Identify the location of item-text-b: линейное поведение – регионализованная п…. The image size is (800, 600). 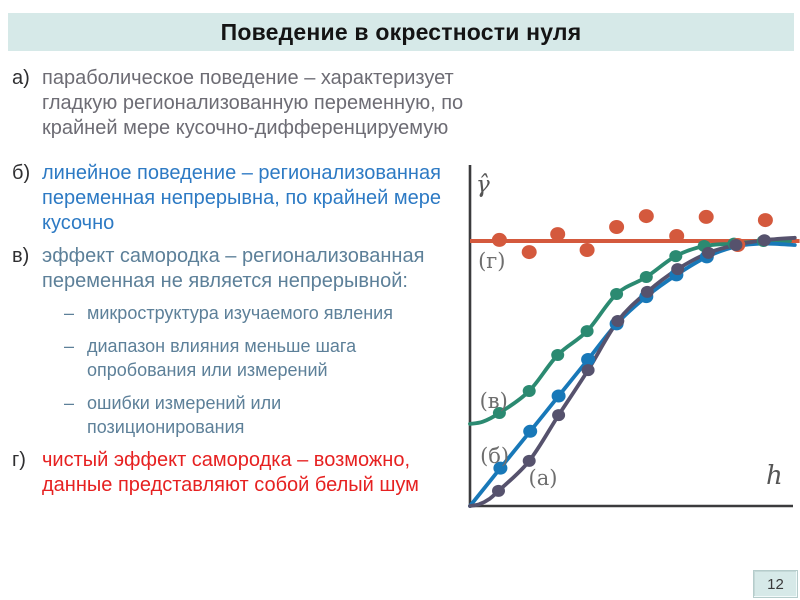
(242, 198).